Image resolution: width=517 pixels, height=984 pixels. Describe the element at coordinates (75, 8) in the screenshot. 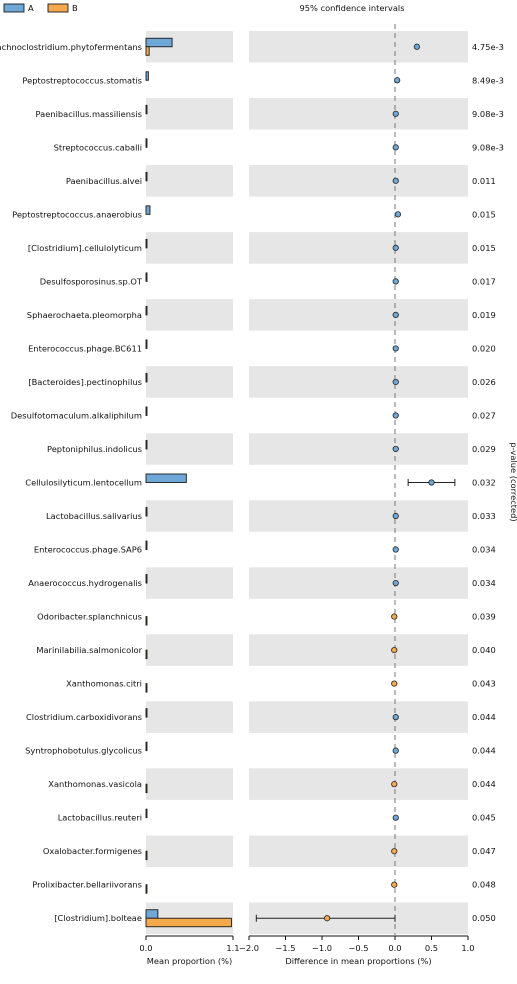

I see `legend-label: B` at that location.